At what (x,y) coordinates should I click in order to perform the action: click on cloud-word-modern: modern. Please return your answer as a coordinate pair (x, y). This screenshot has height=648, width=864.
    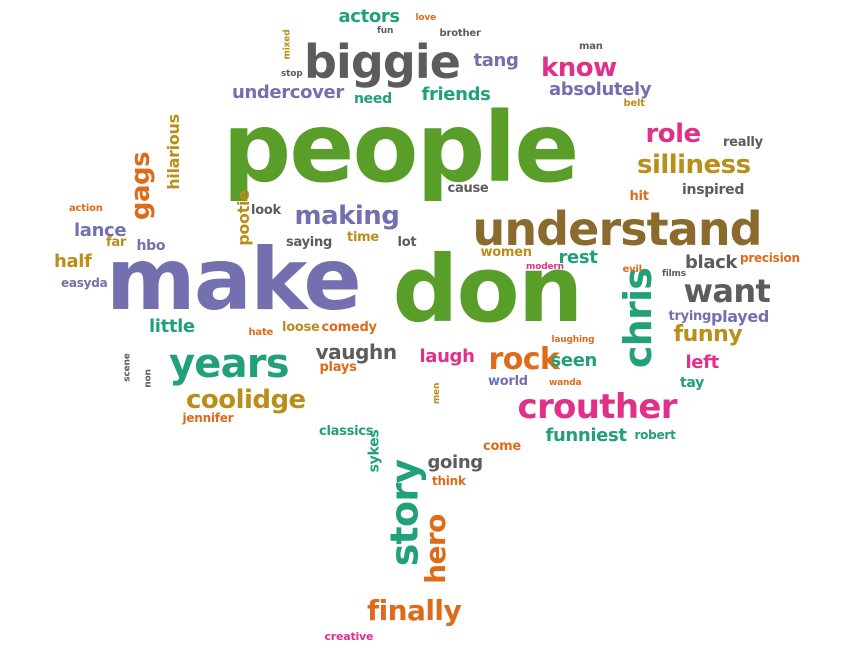
    Looking at the image, I should click on (545, 266).